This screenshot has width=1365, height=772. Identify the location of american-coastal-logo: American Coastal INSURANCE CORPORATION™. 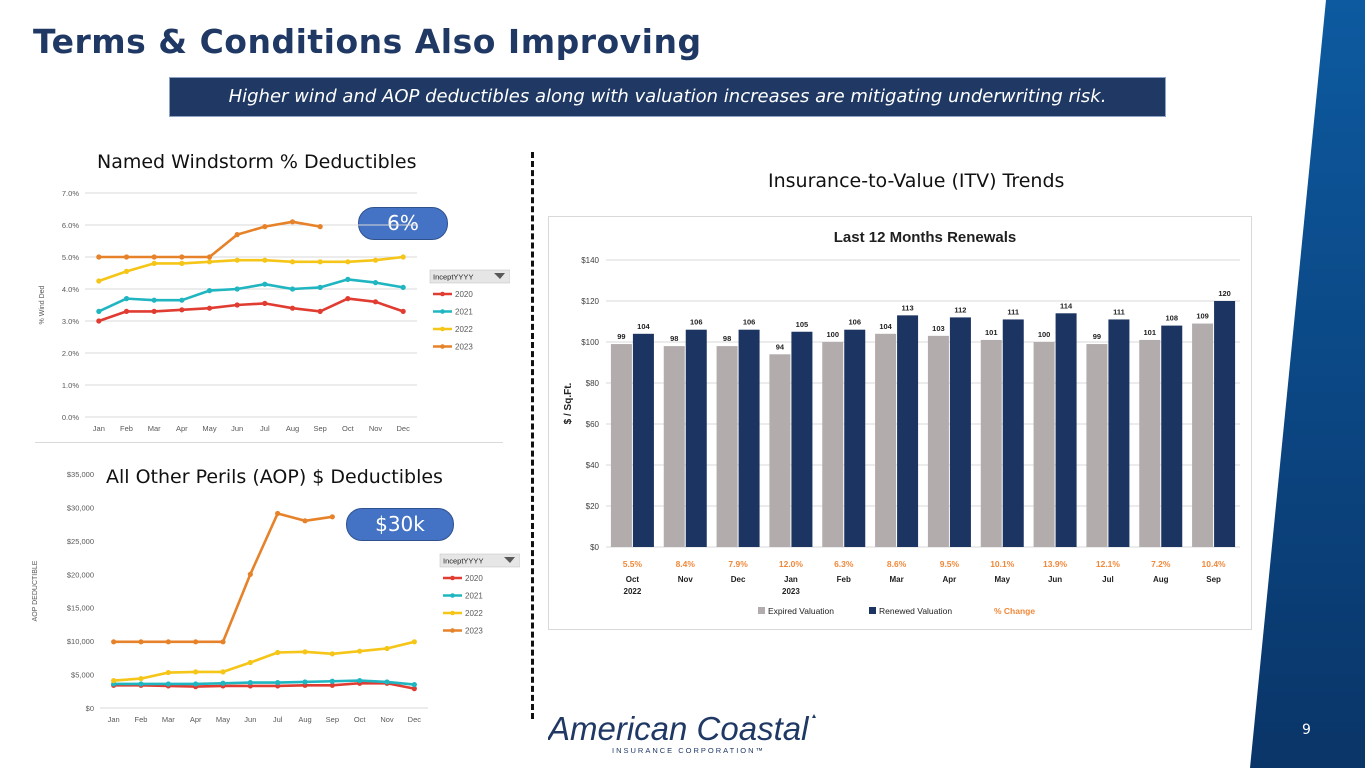
(687, 733).